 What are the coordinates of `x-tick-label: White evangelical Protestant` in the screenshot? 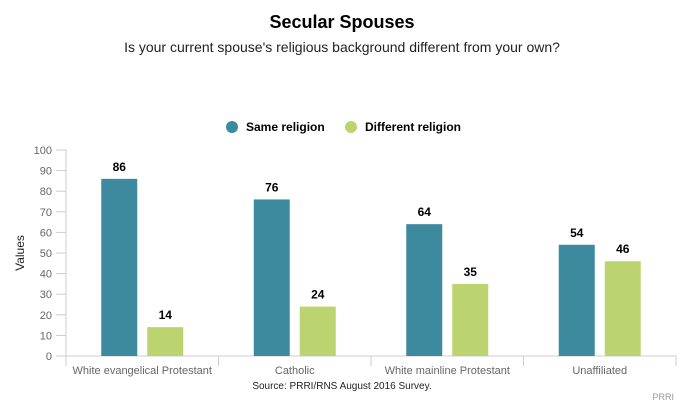 It's located at (142, 371).